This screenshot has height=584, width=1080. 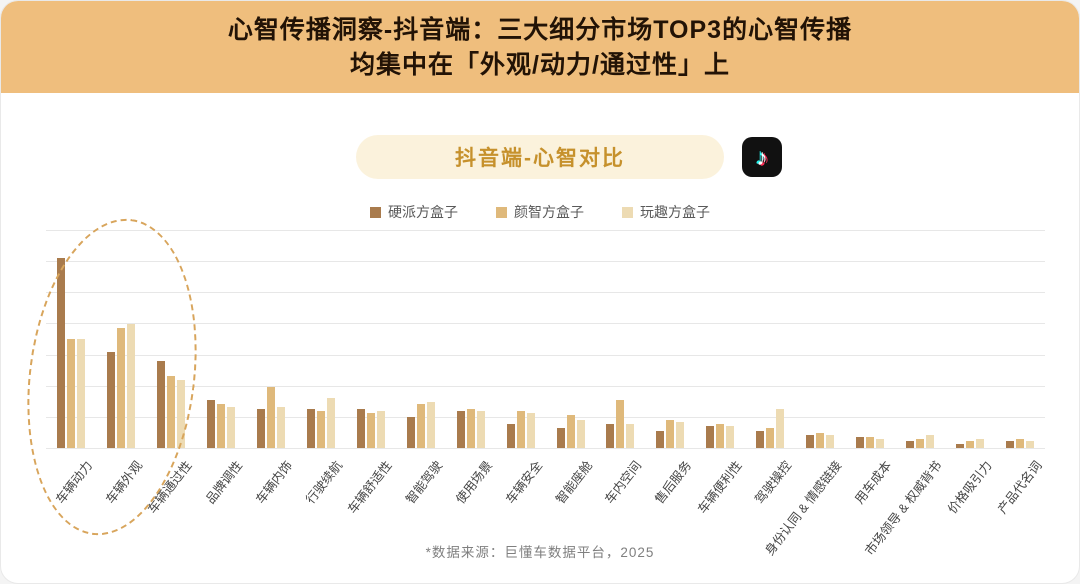 I want to click on x-axis-label: 智能座舱, so click(x=573, y=482).